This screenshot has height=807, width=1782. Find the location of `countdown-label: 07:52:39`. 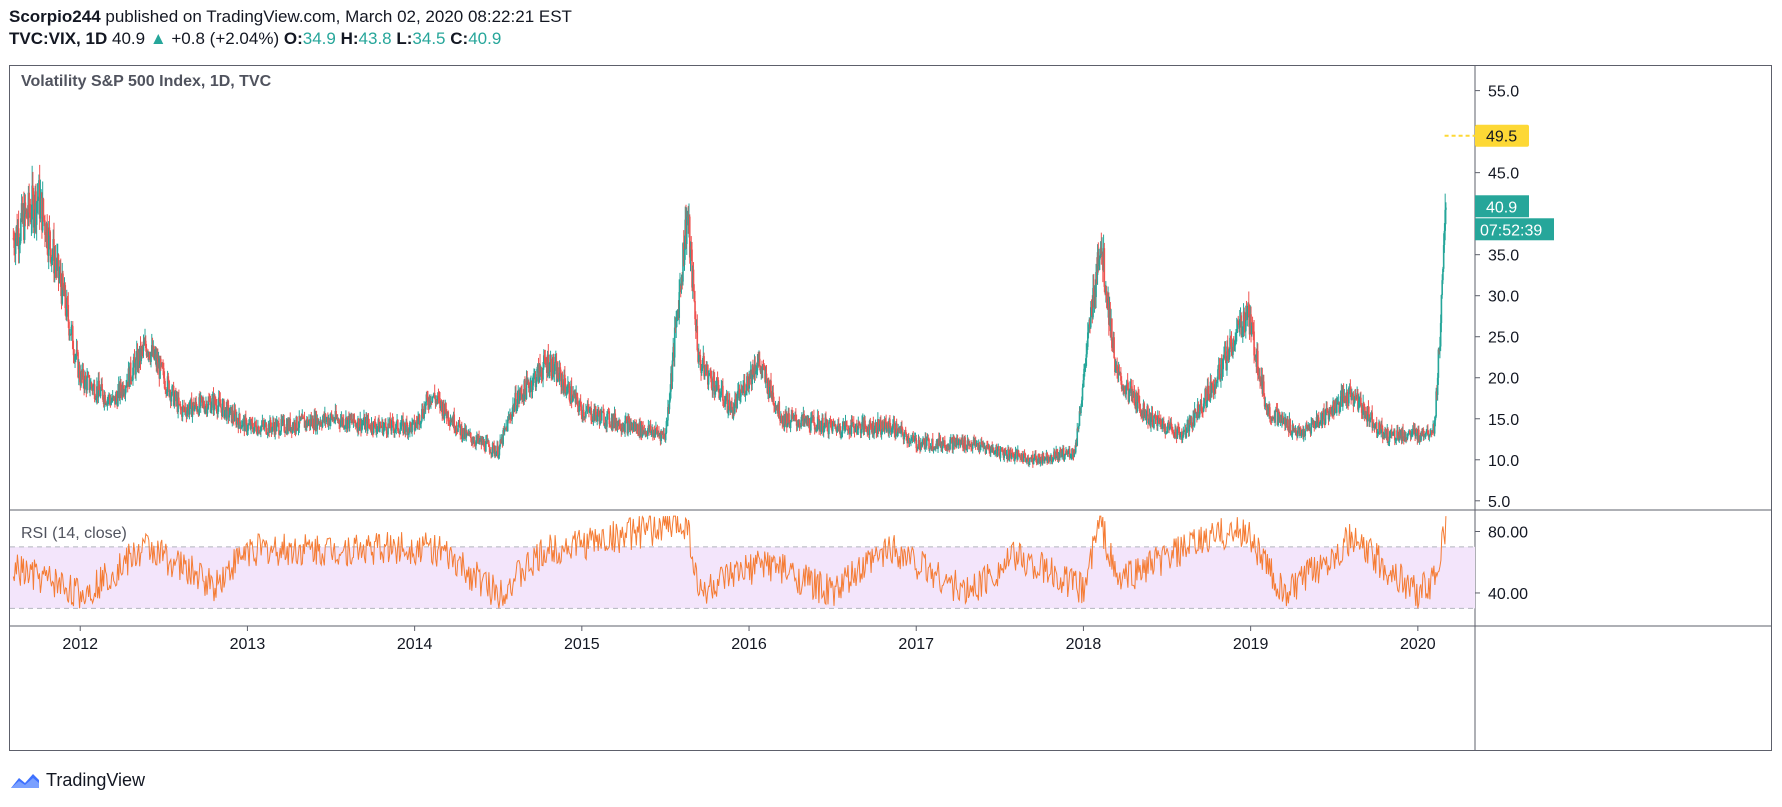

countdown-label: 07:52:39 is located at coordinates (1511, 230).